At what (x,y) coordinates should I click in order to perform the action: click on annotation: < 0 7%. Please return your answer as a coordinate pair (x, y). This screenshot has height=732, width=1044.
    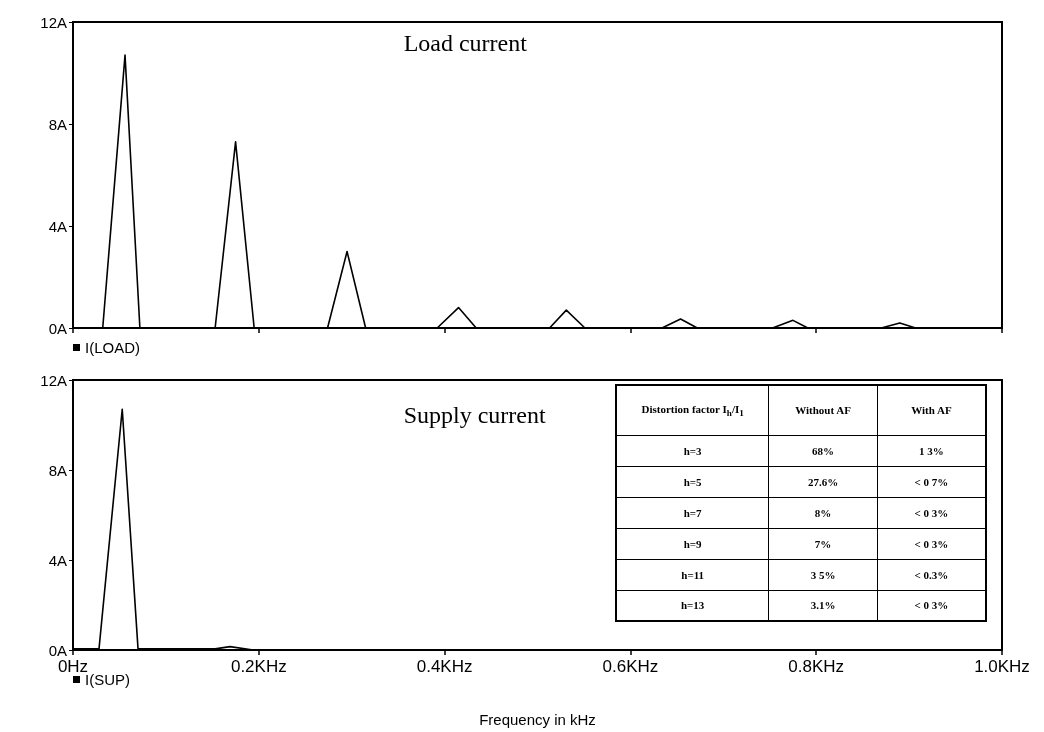
    Looking at the image, I should click on (931, 481).